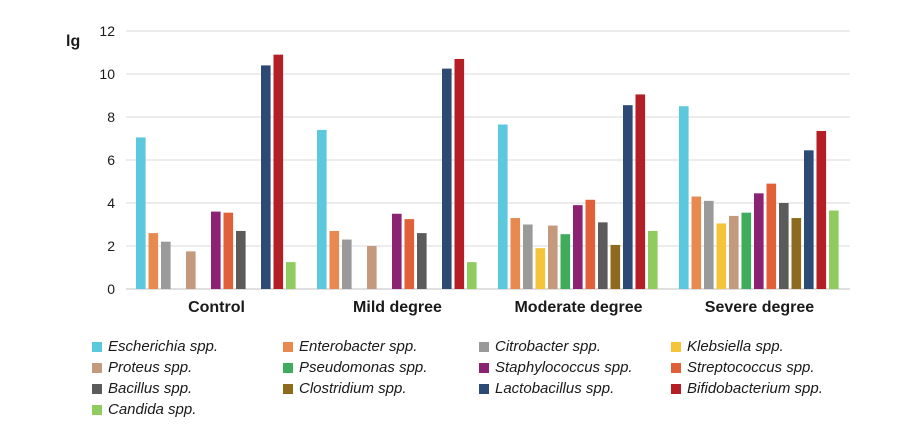  What do you see at coordinates (111, 160) in the screenshot?
I see `y-tick-label: 6` at bounding box center [111, 160].